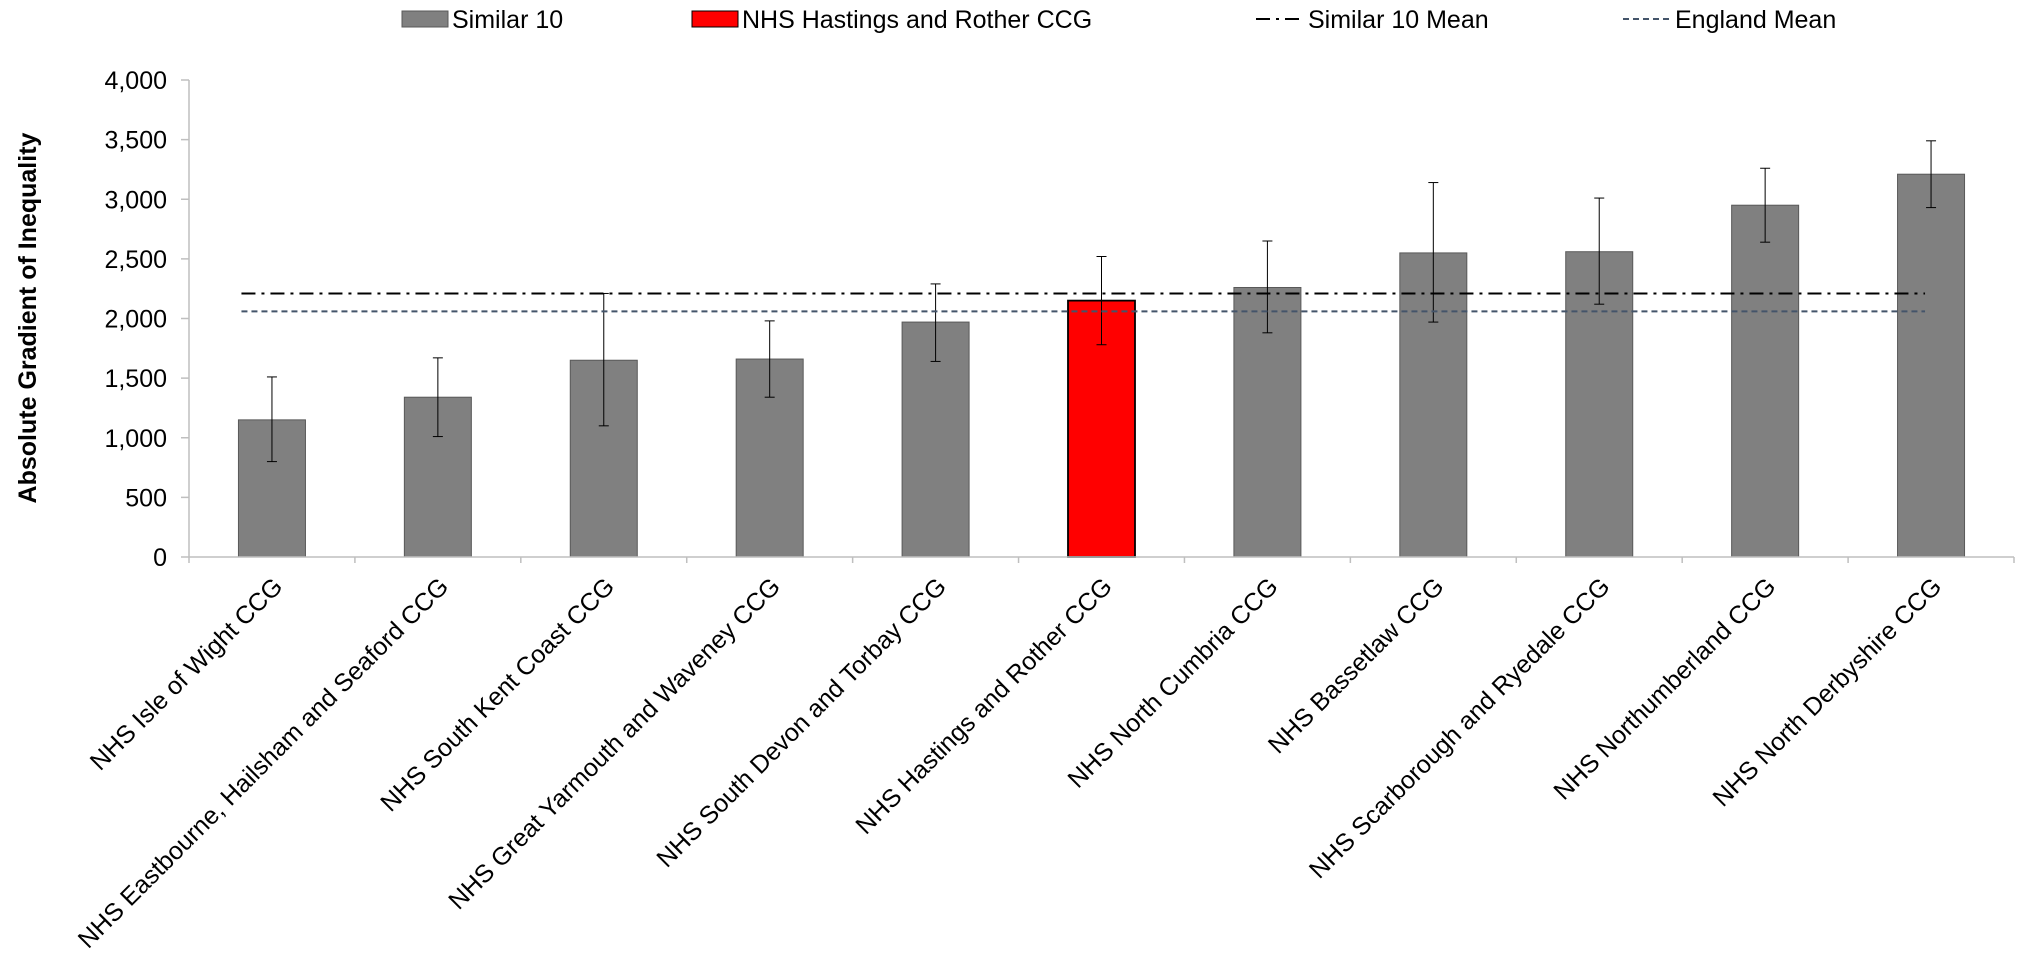  What do you see at coordinates (135, 81) in the screenshot?
I see `y-tick-label: 4,000` at bounding box center [135, 81].